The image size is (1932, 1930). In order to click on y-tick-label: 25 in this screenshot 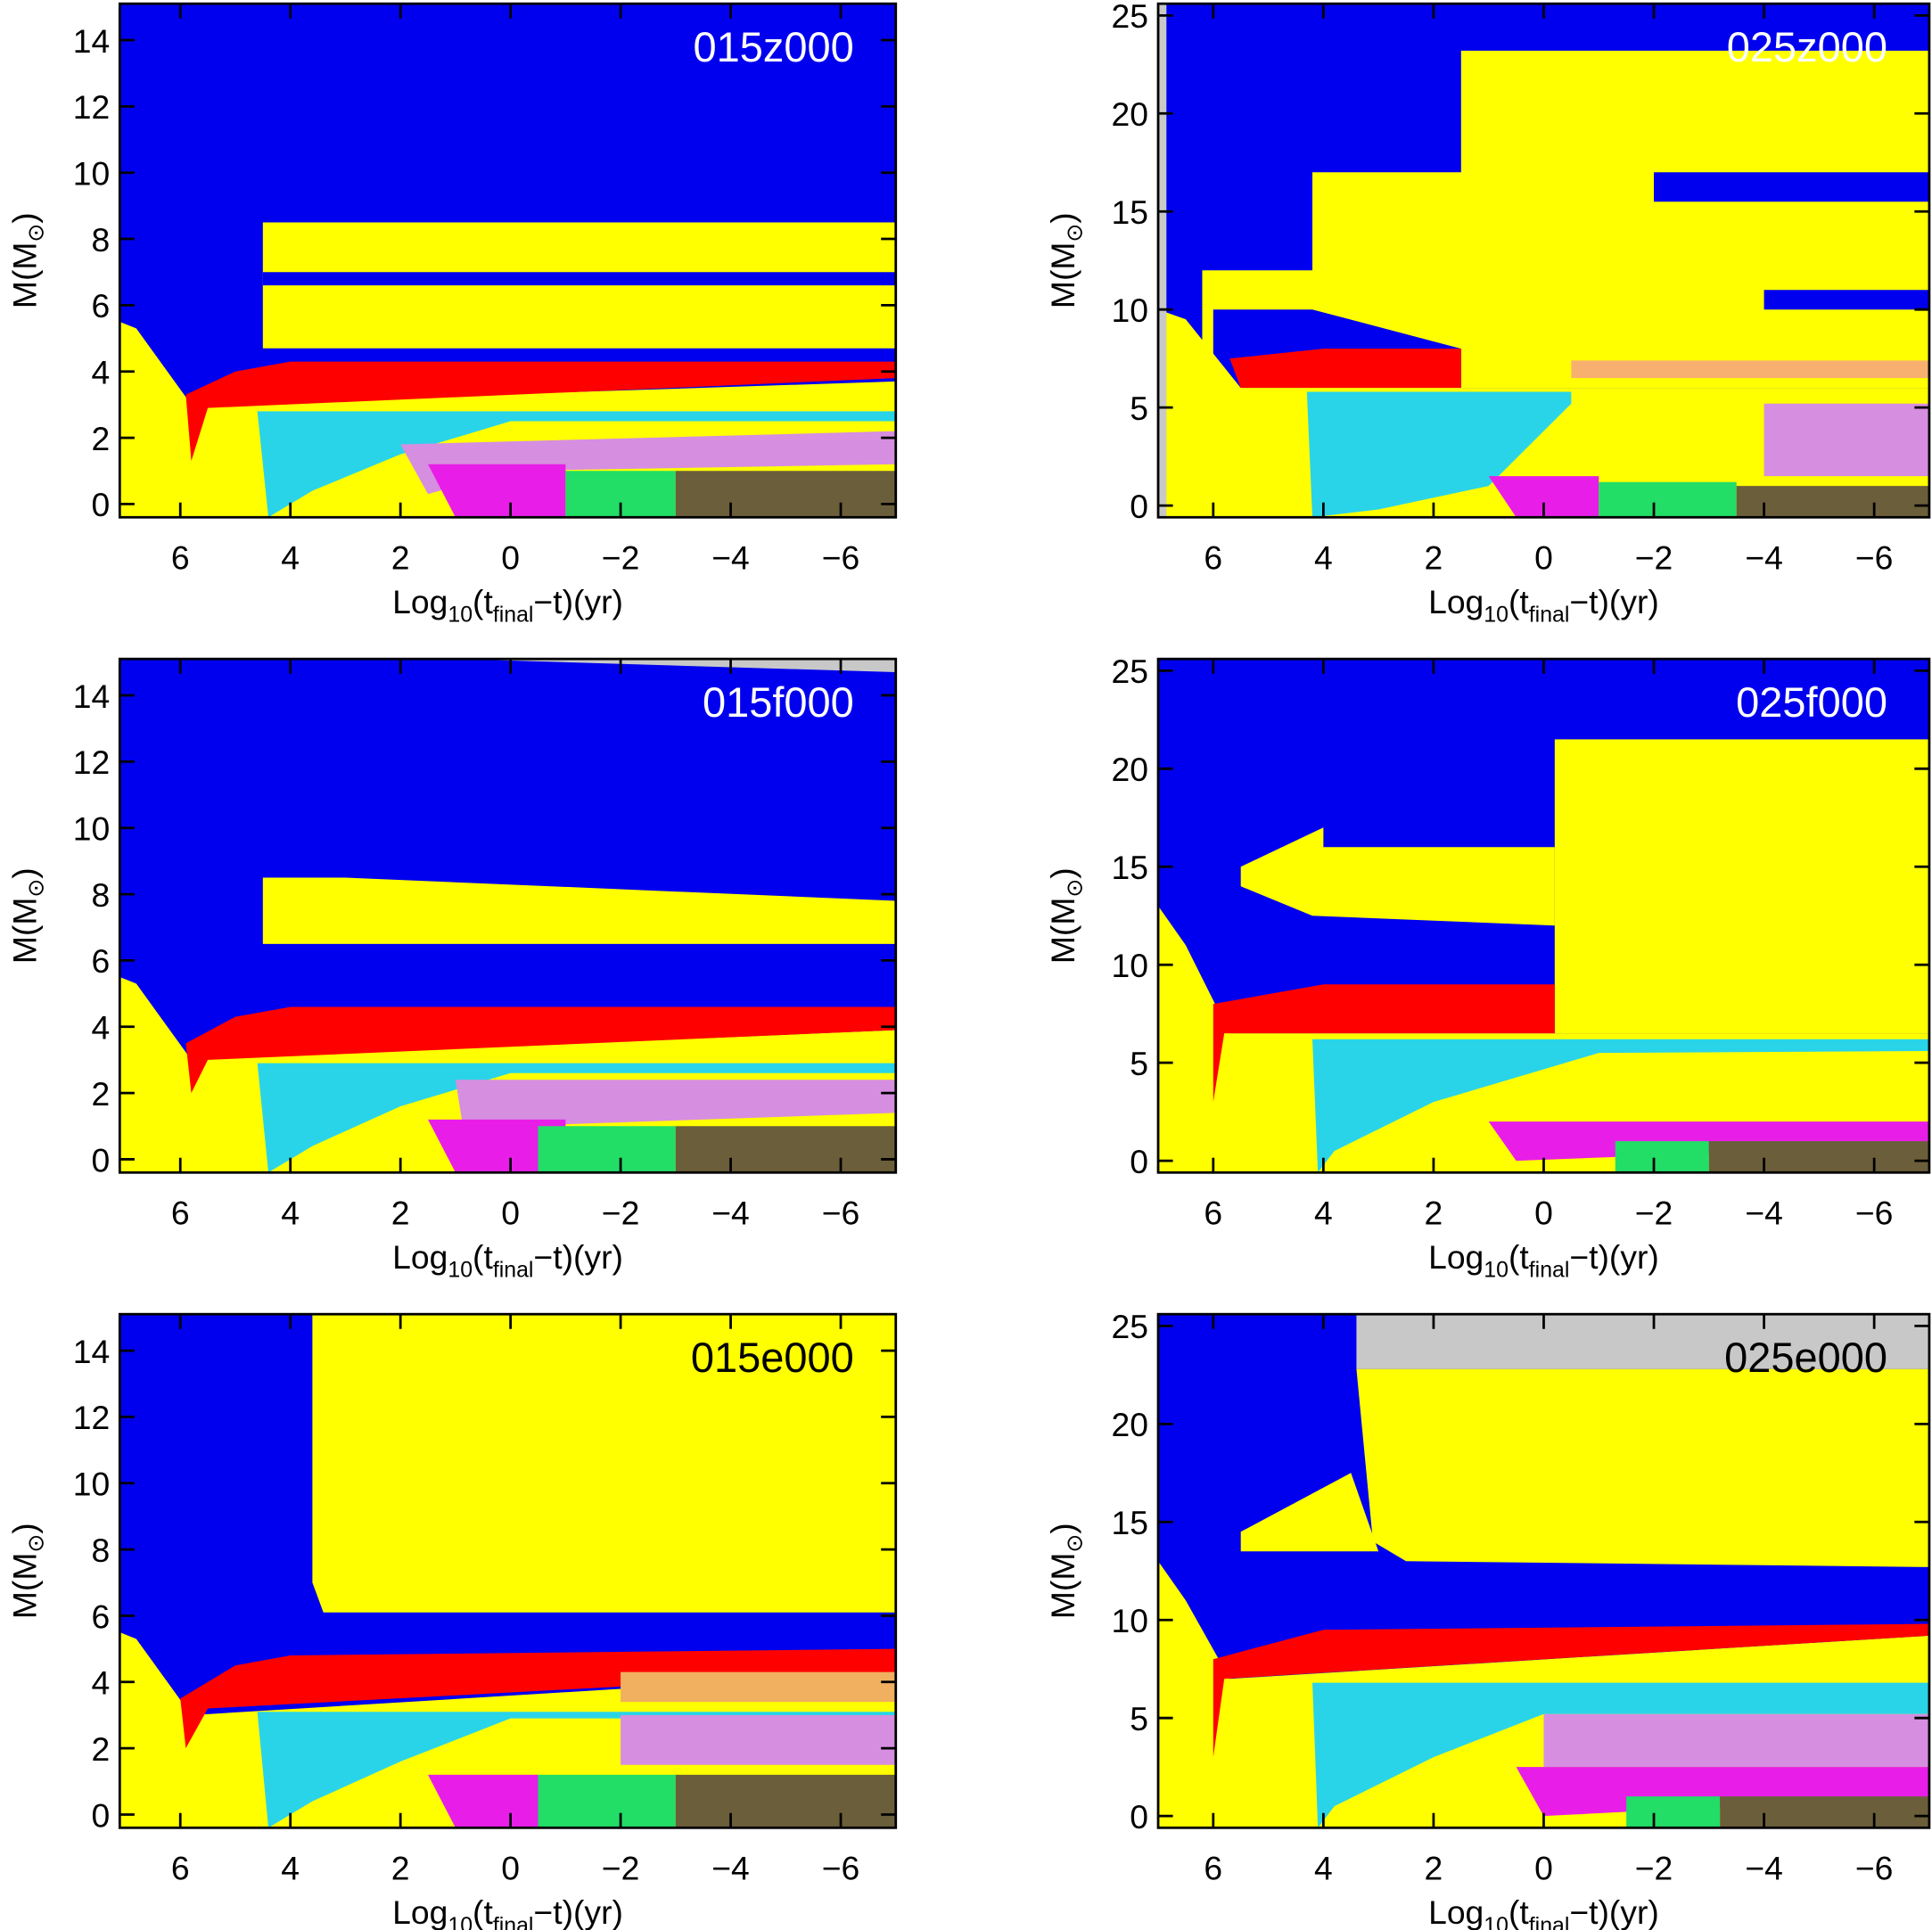, I will do `click(1129, 17)`.